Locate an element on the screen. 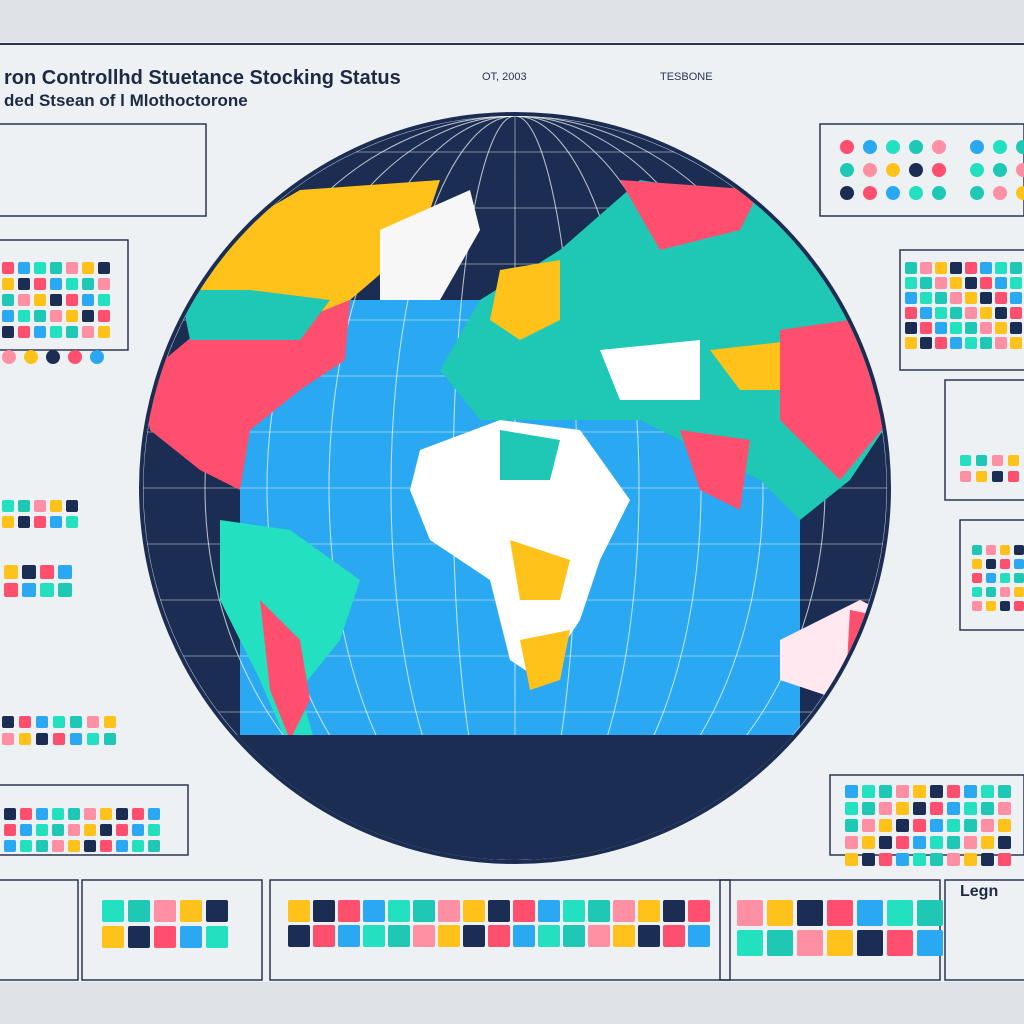 The image size is (1024, 1024). land-scandinavia is located at coordinates (525, 300).